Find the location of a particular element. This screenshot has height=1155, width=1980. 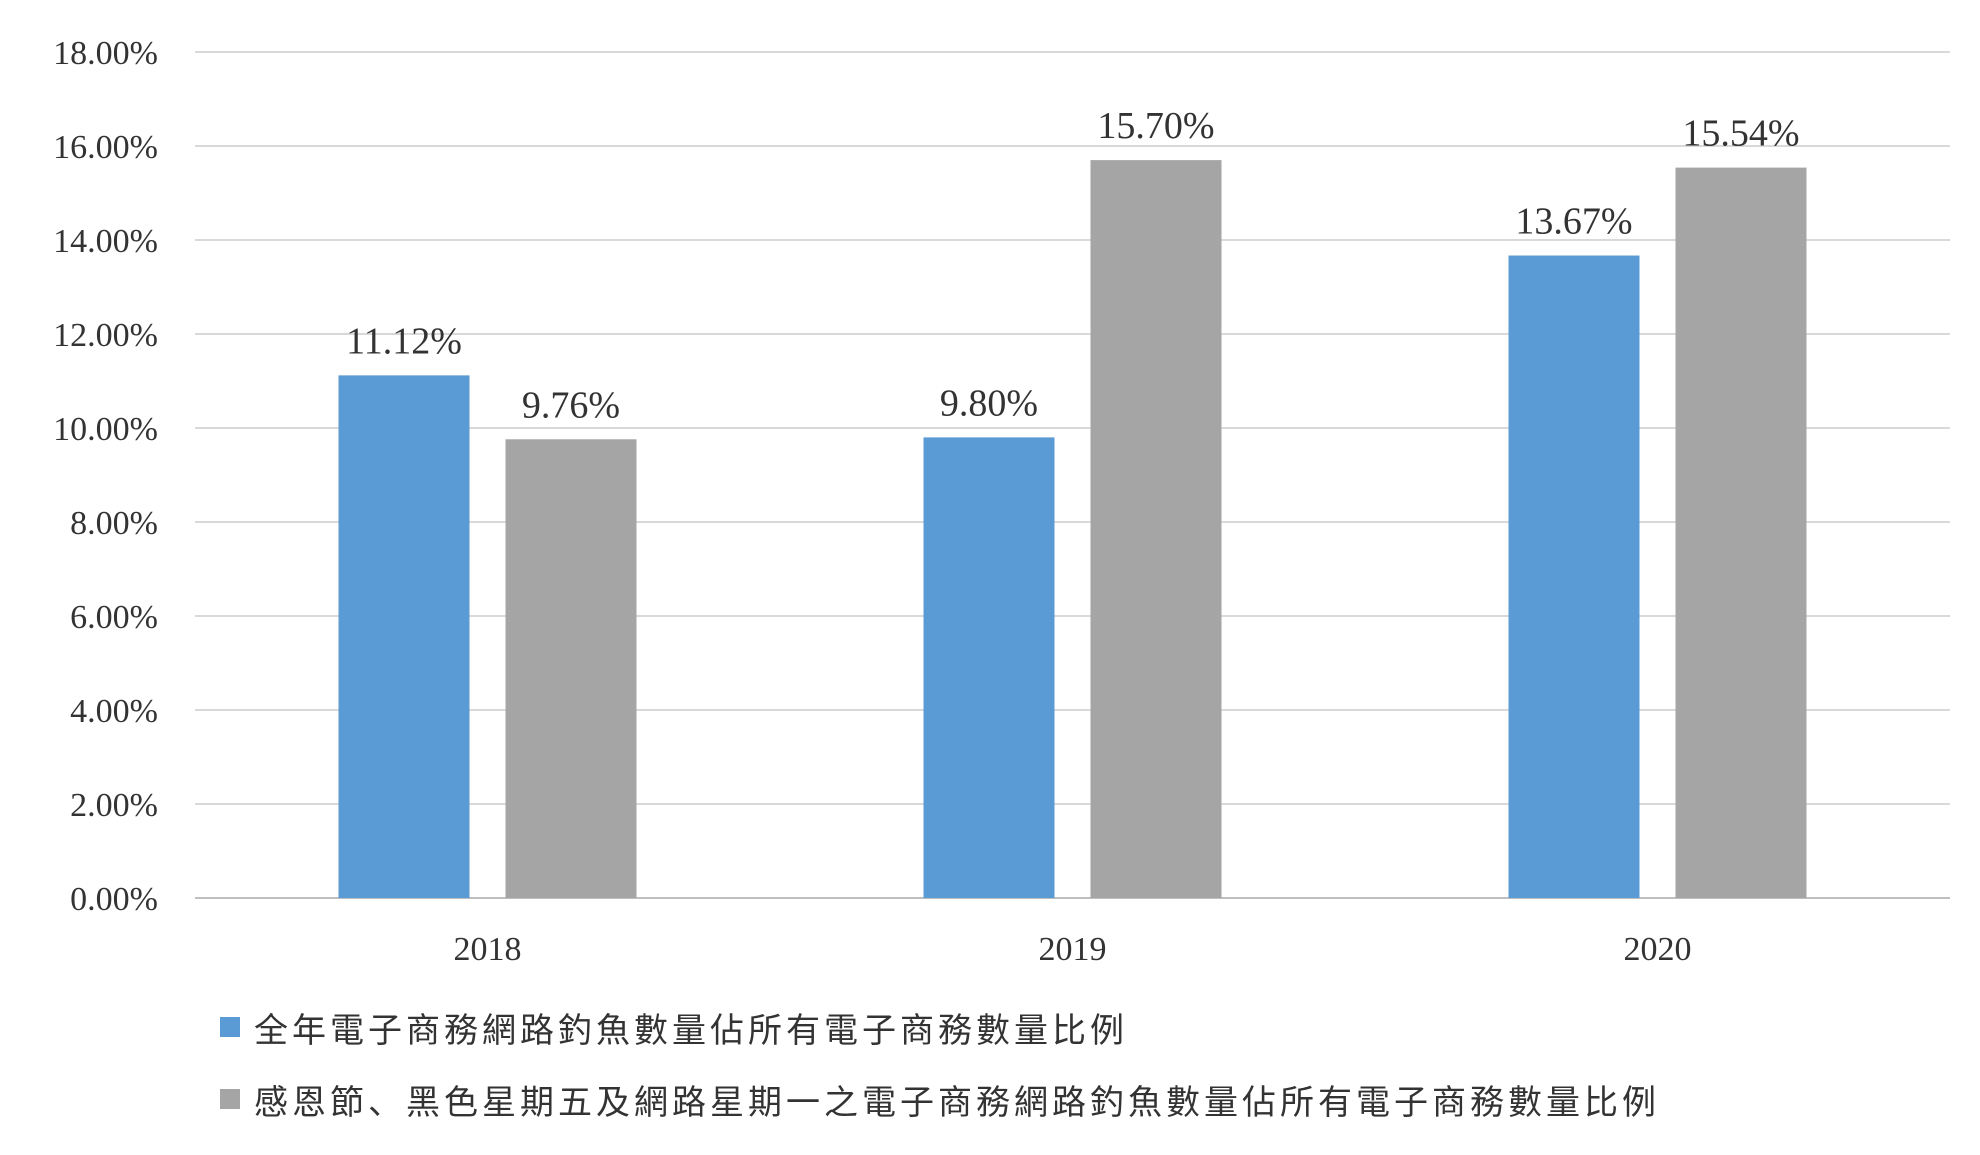

data-label-2019-series-2: 15.70% is located at coordinates (1155, 126).